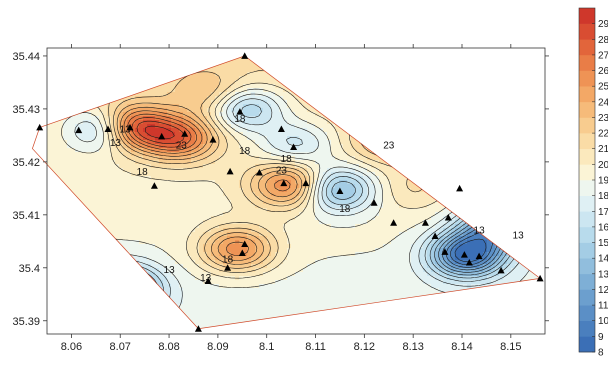 The height and width of the screenshot is (370, 608). I want to click on colorbar-label: 25, so click(603, 87).